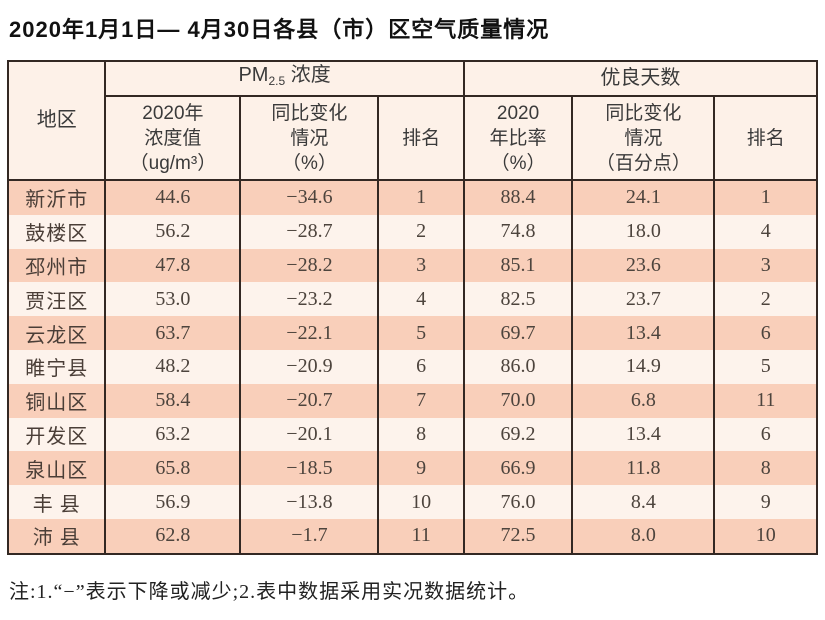 This screenshot has width=825, height=620. What do you see at coordinates (643, 468) in the screenshot?
I see `cell-days-change: 11.8` at bounding box center [643, 468].